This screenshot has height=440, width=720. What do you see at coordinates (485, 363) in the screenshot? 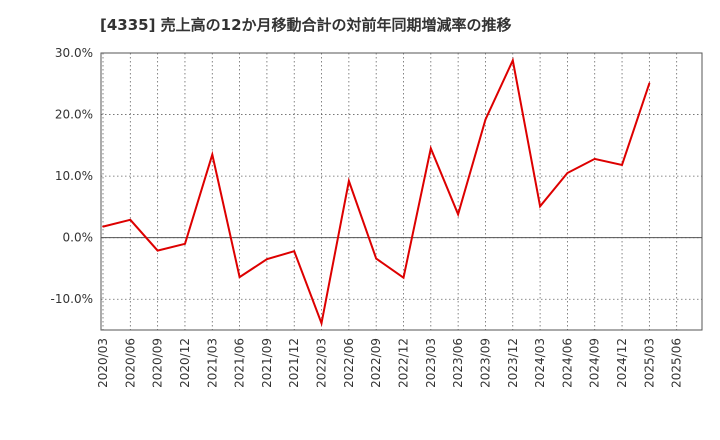
I see `x-tick-label: 2023/09` at bounding box center [485, 363].